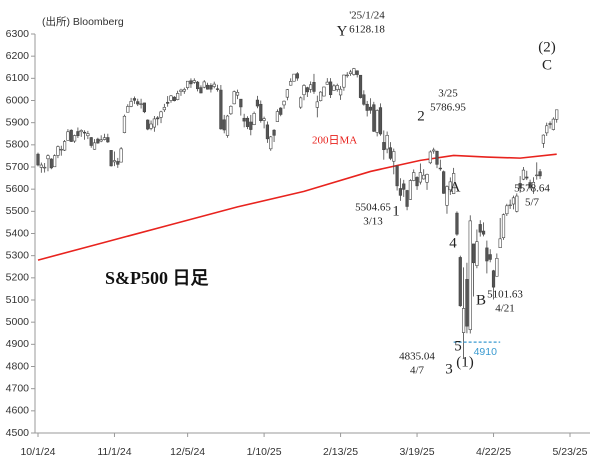  What do you see at coordinates (421, 116) in the screenshot?
I see `annotation: 2` at bounding box center [421, 116].